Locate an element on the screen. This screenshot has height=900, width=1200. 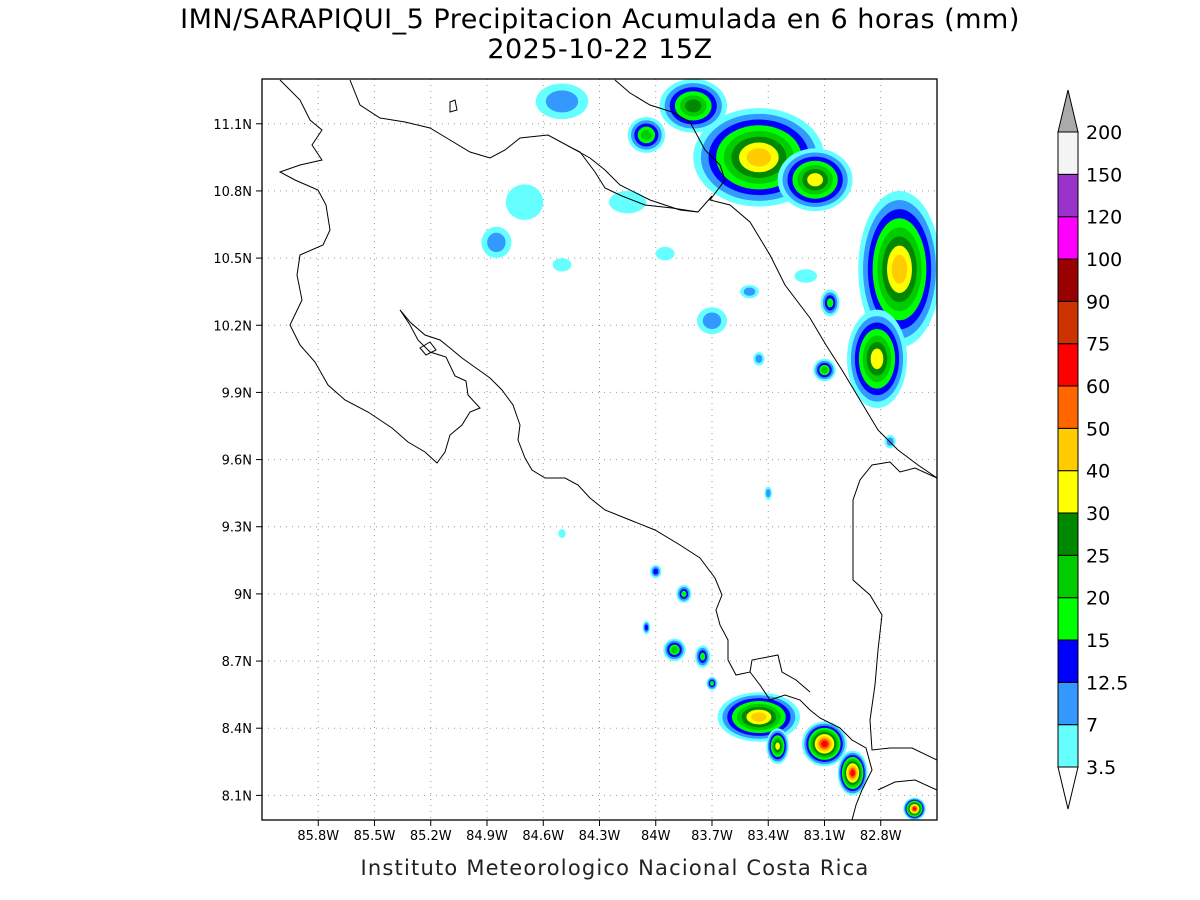
tick-label-lat: 11.1N is located at coordinates (232, 125).